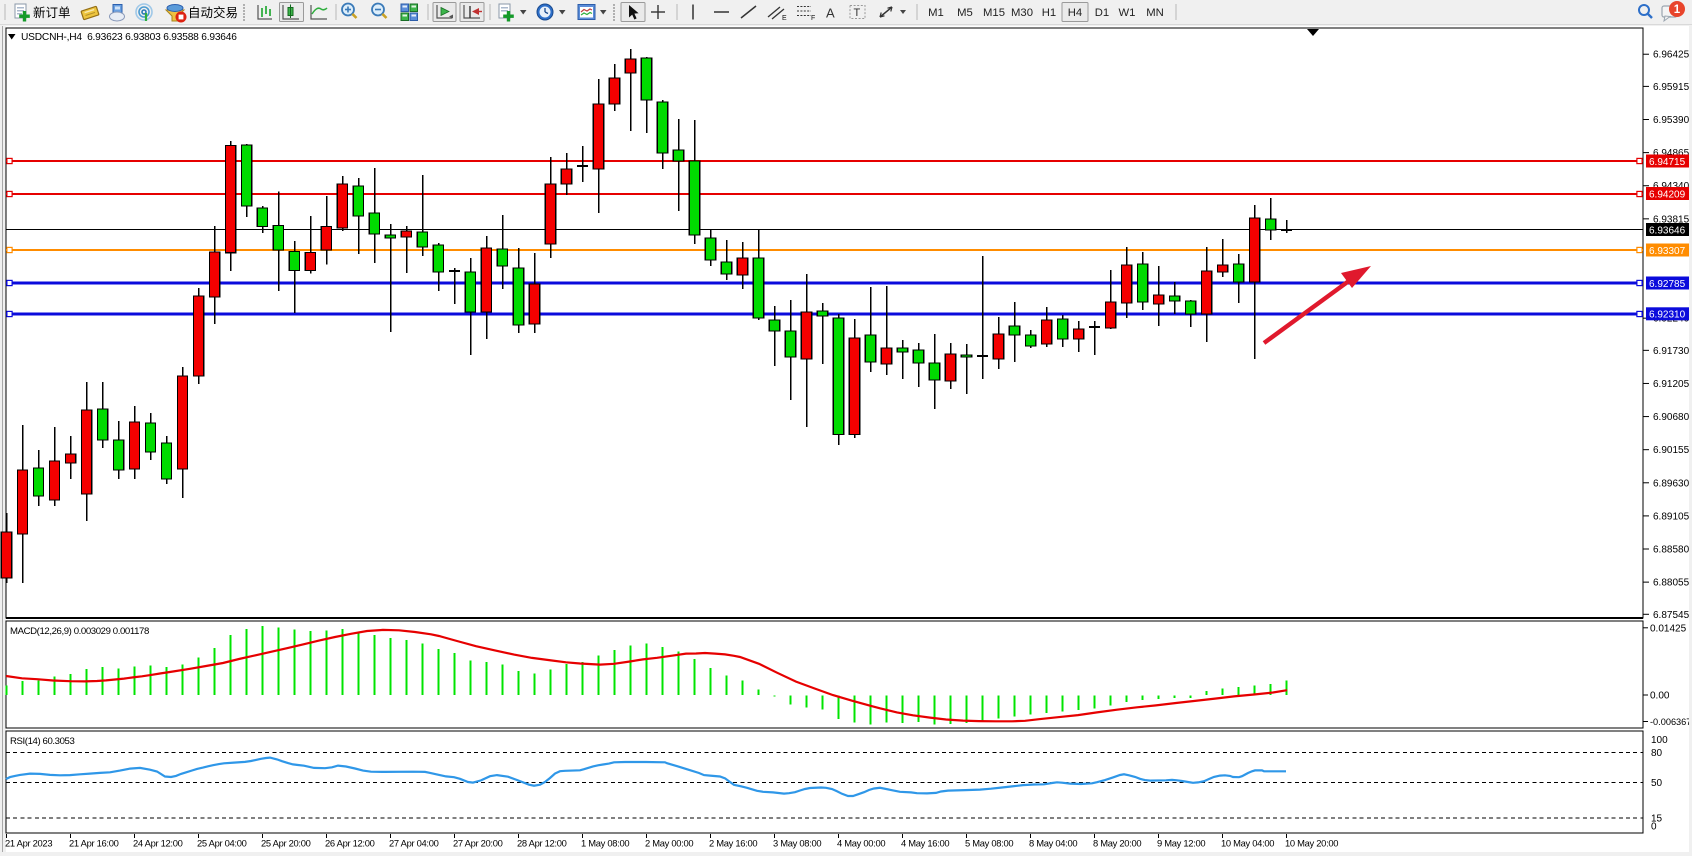 This screenshot has height=856, width=1692. I want to click on svg-text: 21 Apr 2023, so click(28, 843).